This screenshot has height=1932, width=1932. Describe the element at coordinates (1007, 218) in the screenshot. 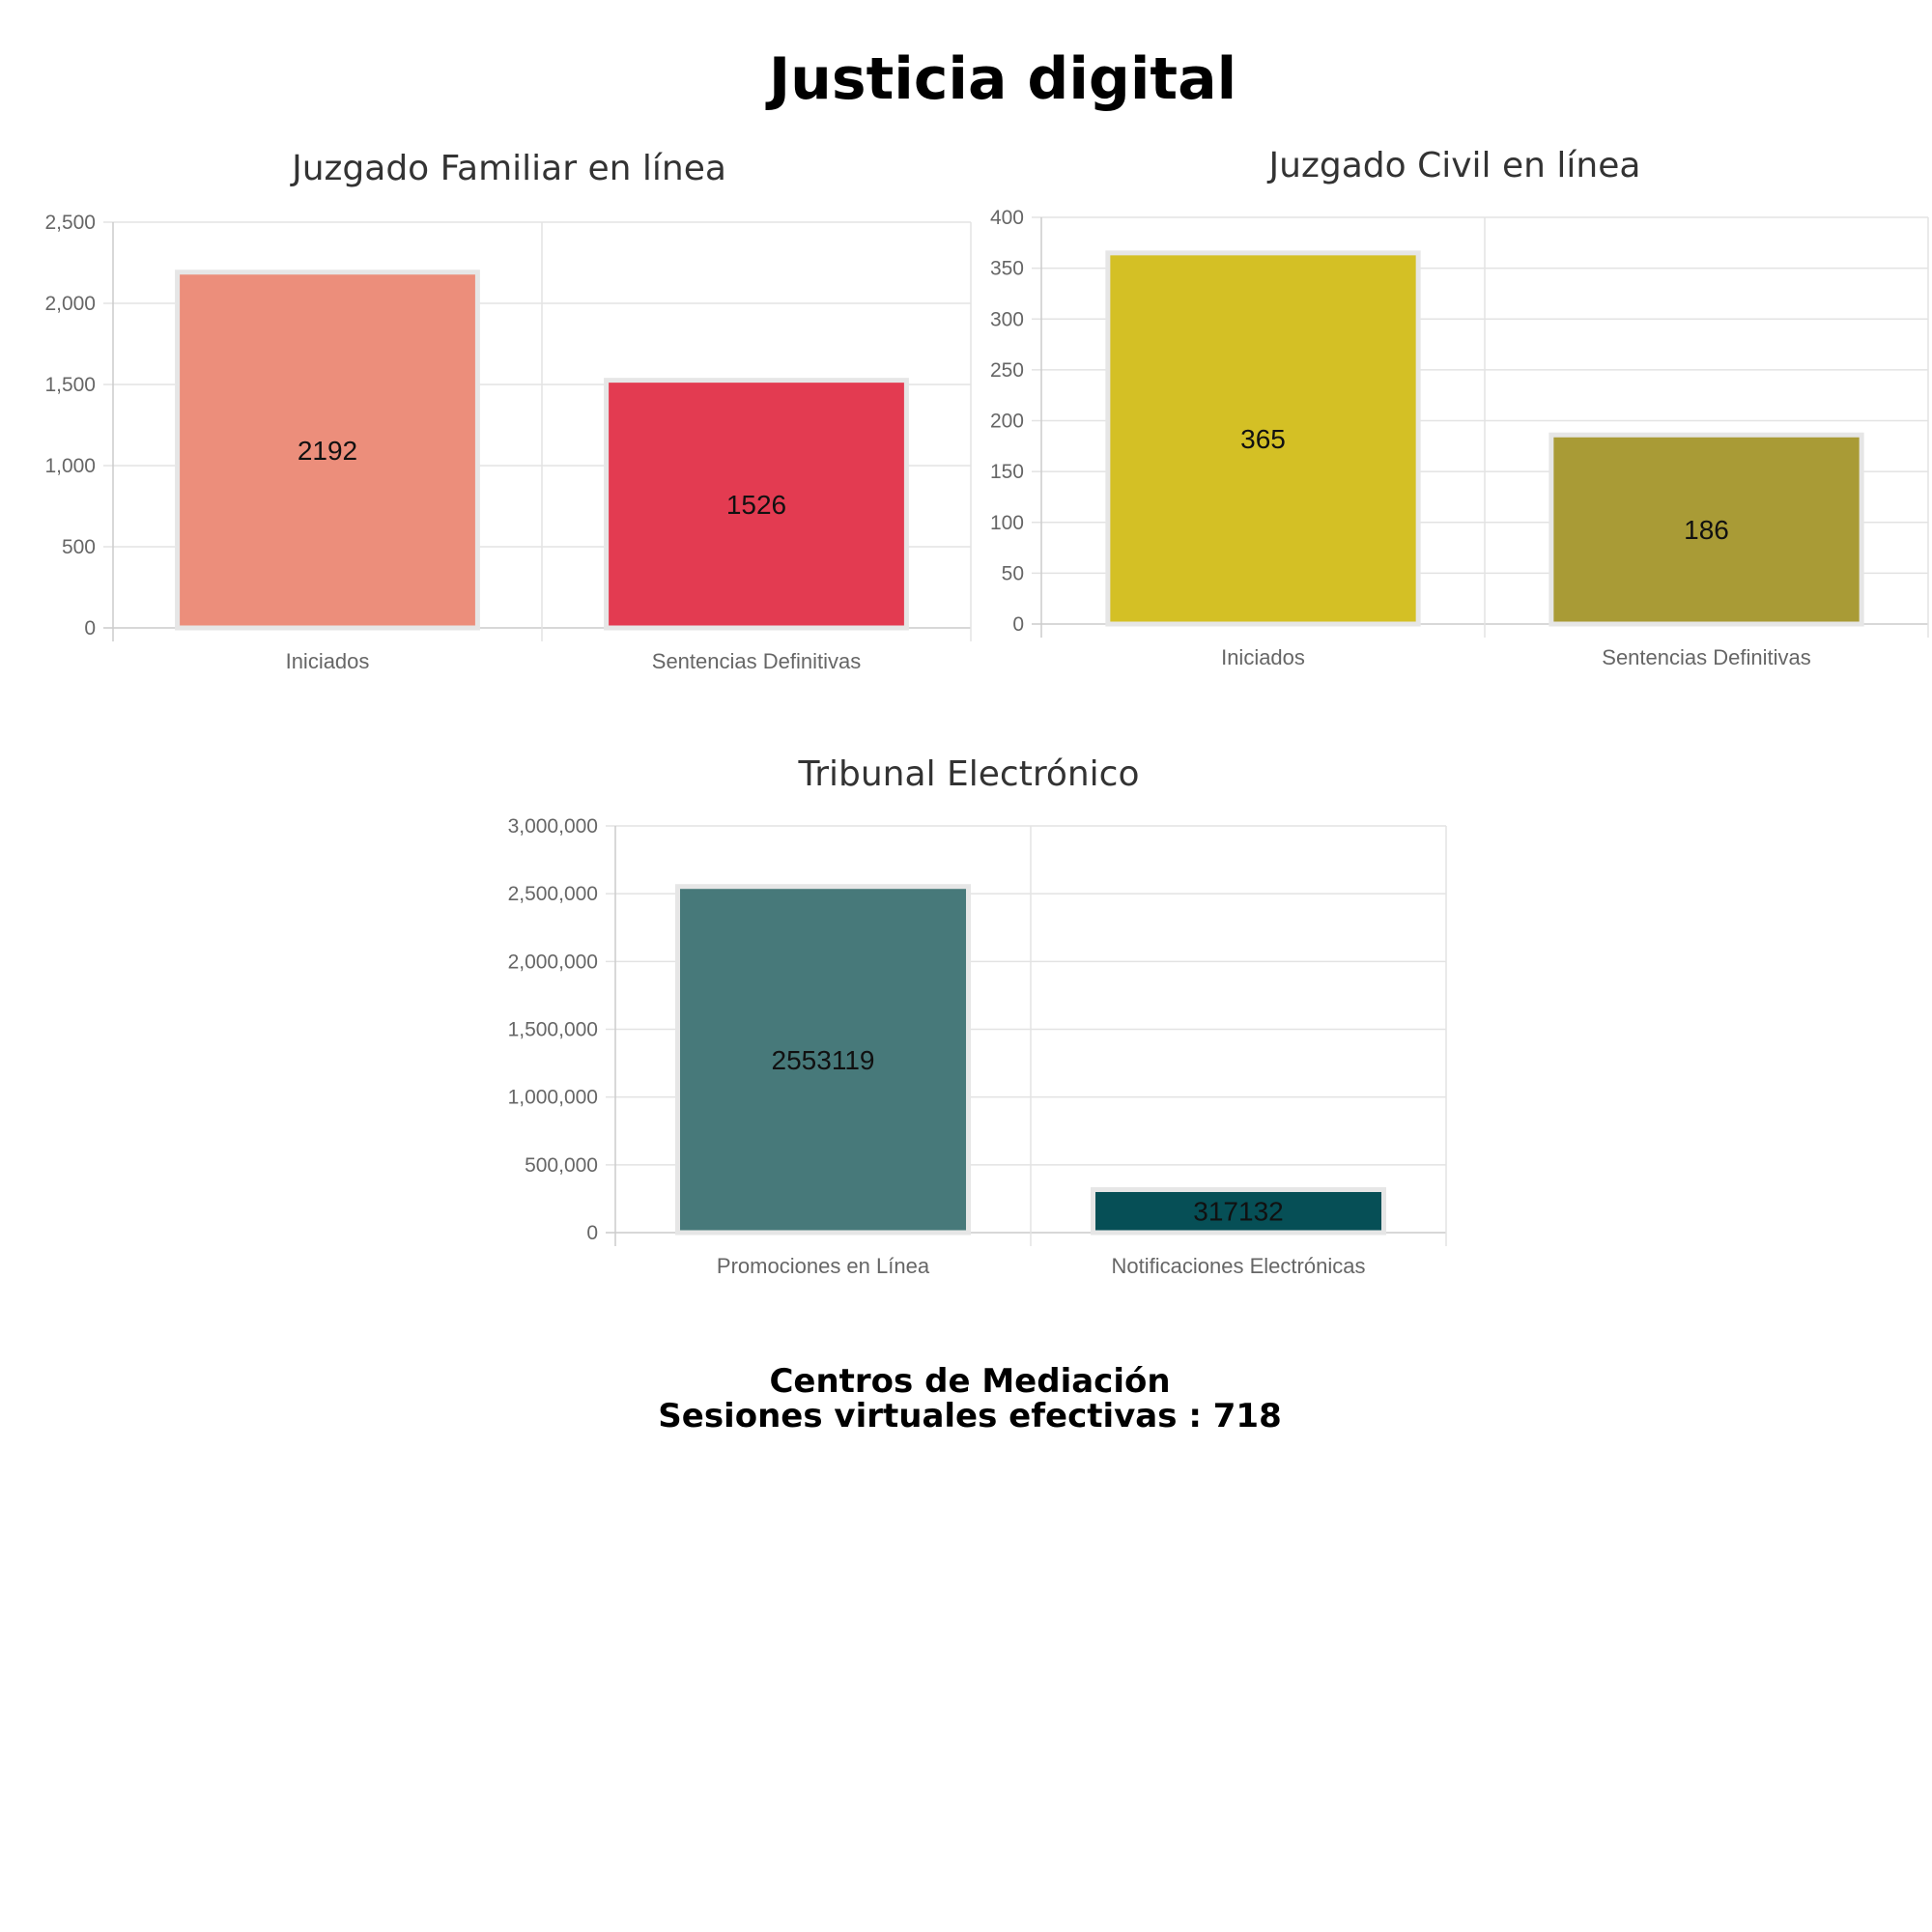

I see `y-tick-label: 400` at that location.